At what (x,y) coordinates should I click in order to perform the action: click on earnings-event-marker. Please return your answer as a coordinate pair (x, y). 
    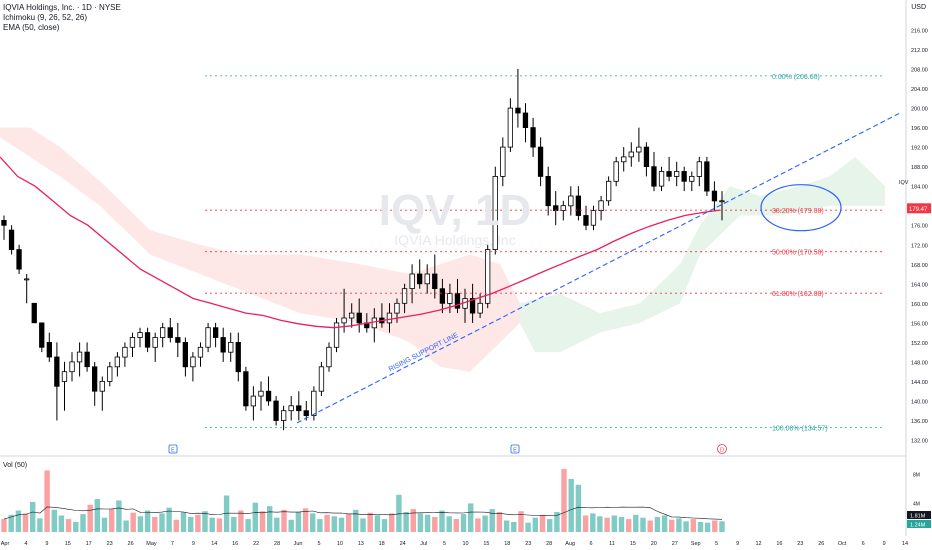
    Looking at the image, I should click on (173, 449).